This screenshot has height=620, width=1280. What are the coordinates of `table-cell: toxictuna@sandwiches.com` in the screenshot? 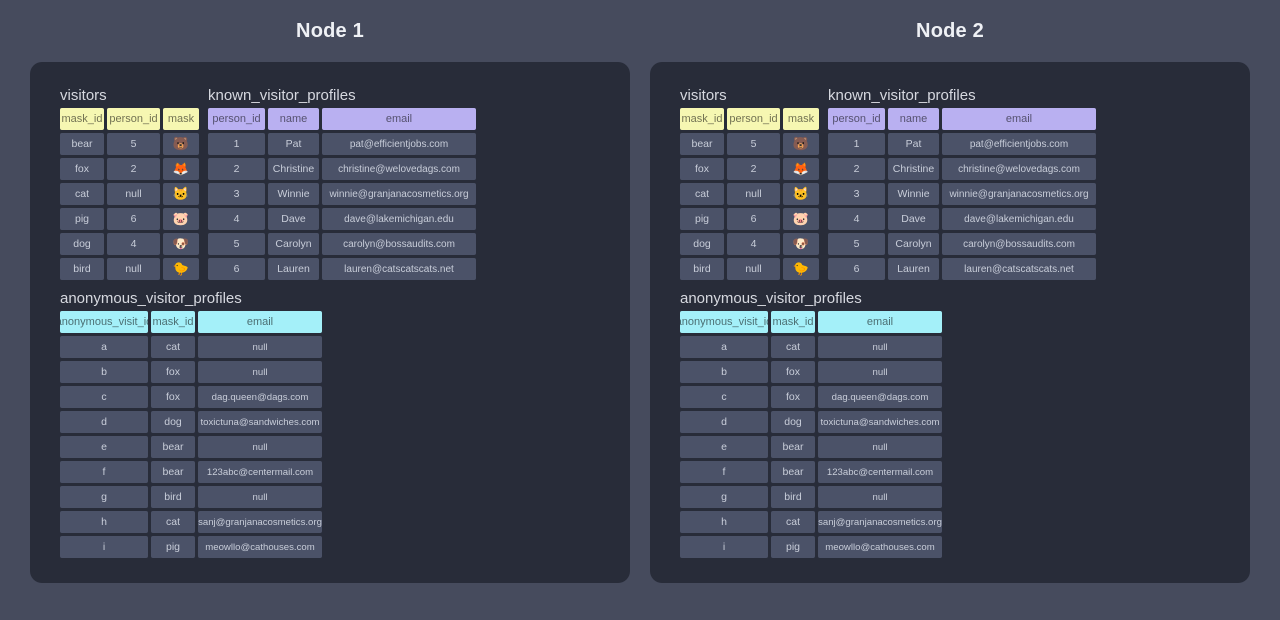 It's located at (260, 422).